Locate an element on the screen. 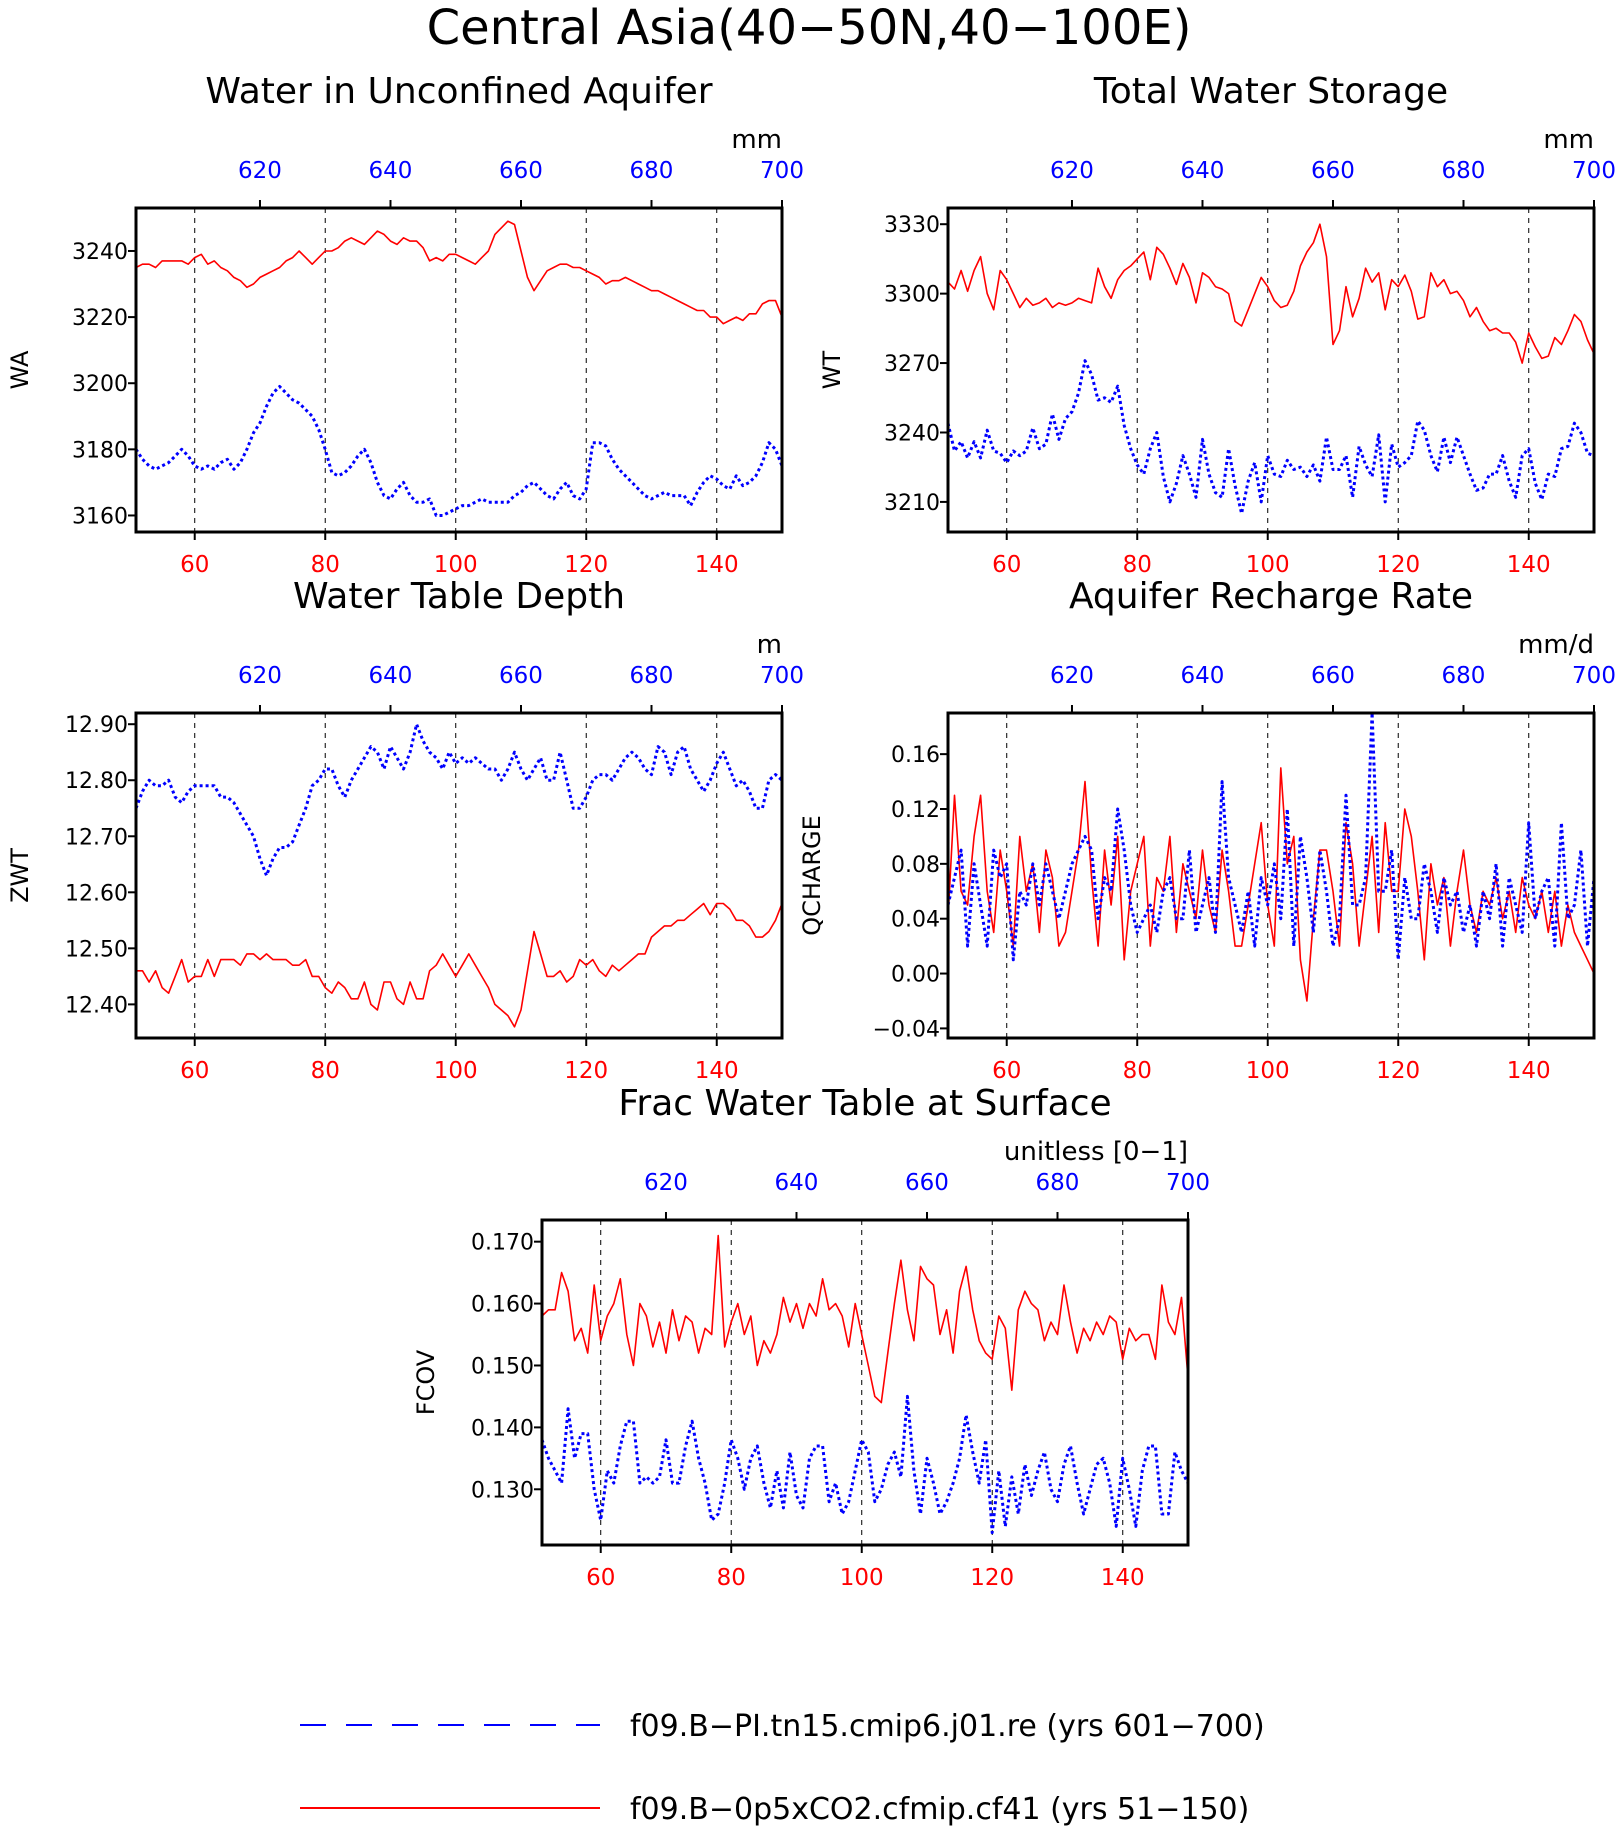  y-tick-label: 3270 is located at coordinates (912, 364).